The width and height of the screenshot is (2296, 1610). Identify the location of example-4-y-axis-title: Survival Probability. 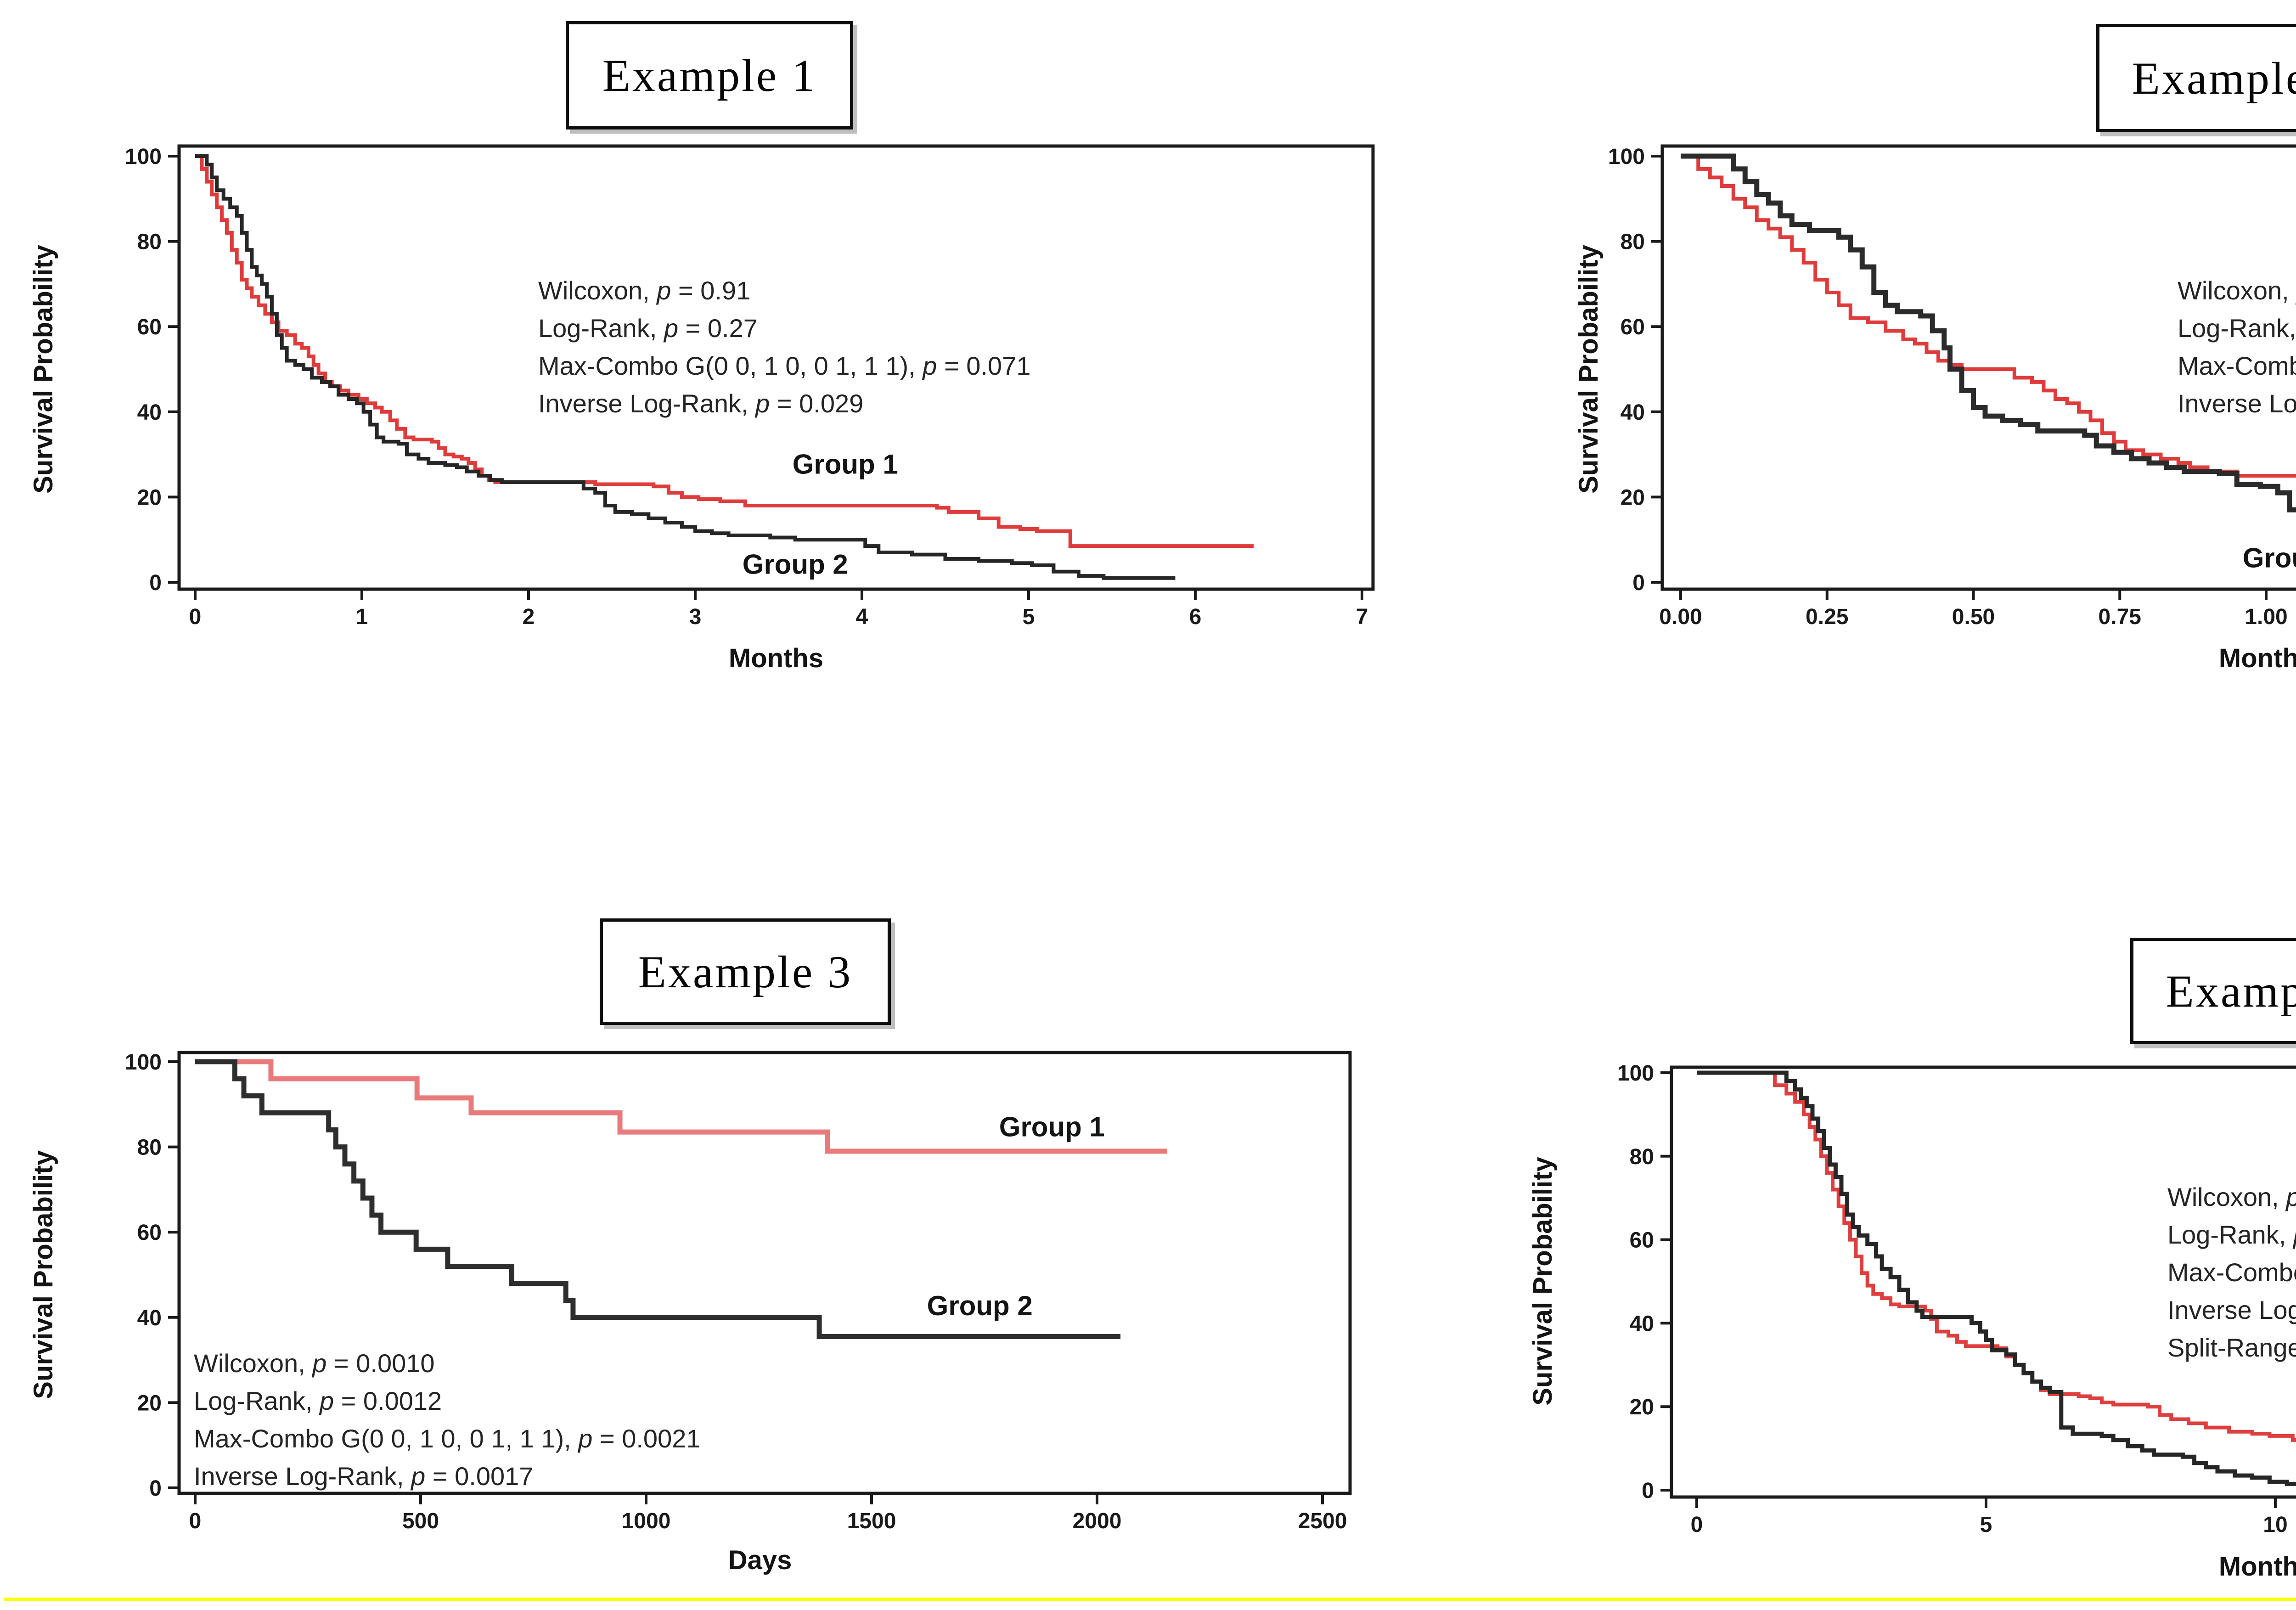
(1543, 1281).